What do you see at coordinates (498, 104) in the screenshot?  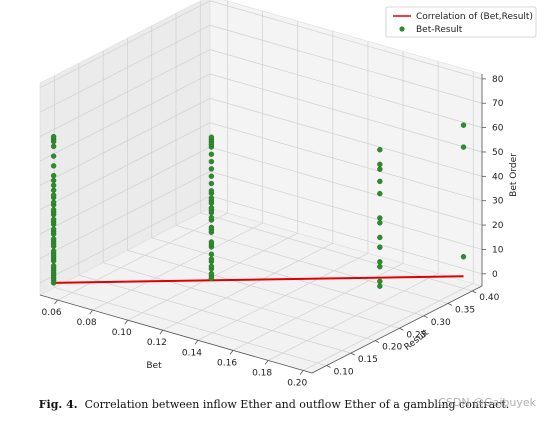 I see `z-tick-label: 70` at bounding box center [498, 104].